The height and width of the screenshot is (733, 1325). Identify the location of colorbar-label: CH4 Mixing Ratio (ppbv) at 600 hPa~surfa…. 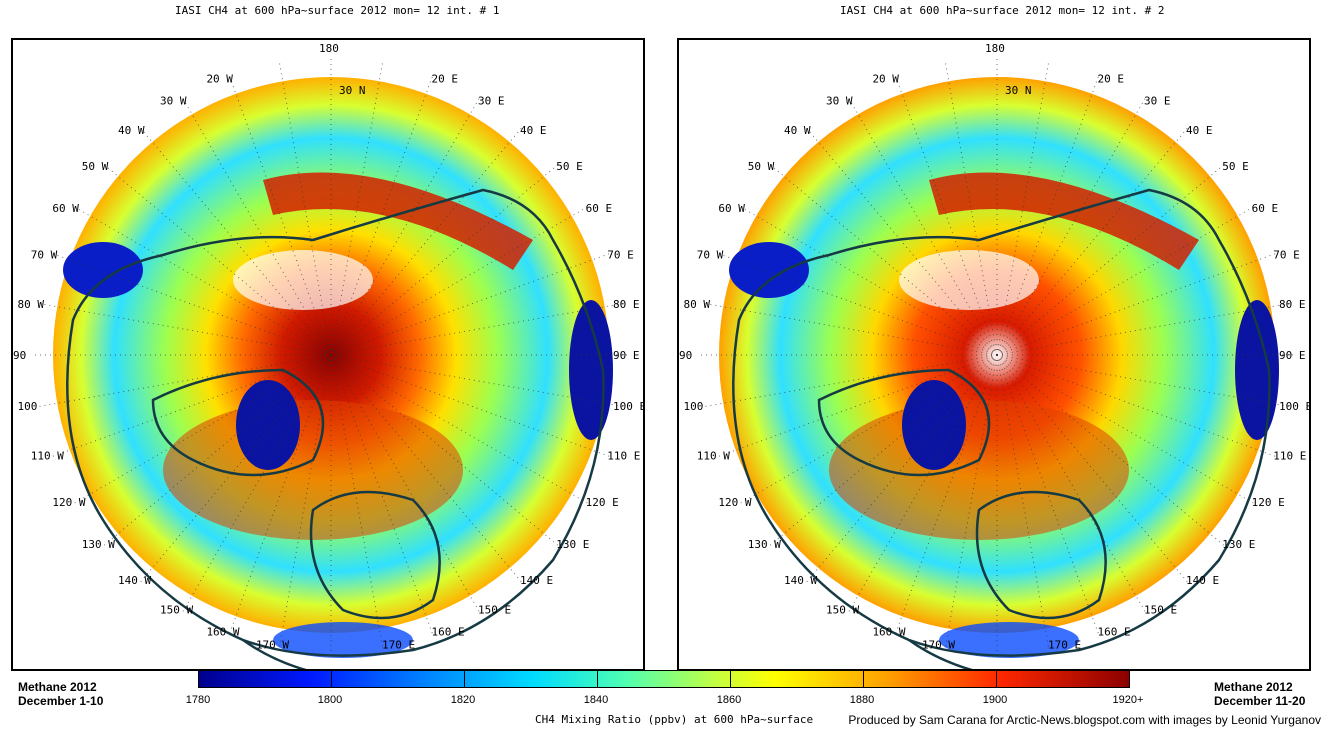
(674, 719).